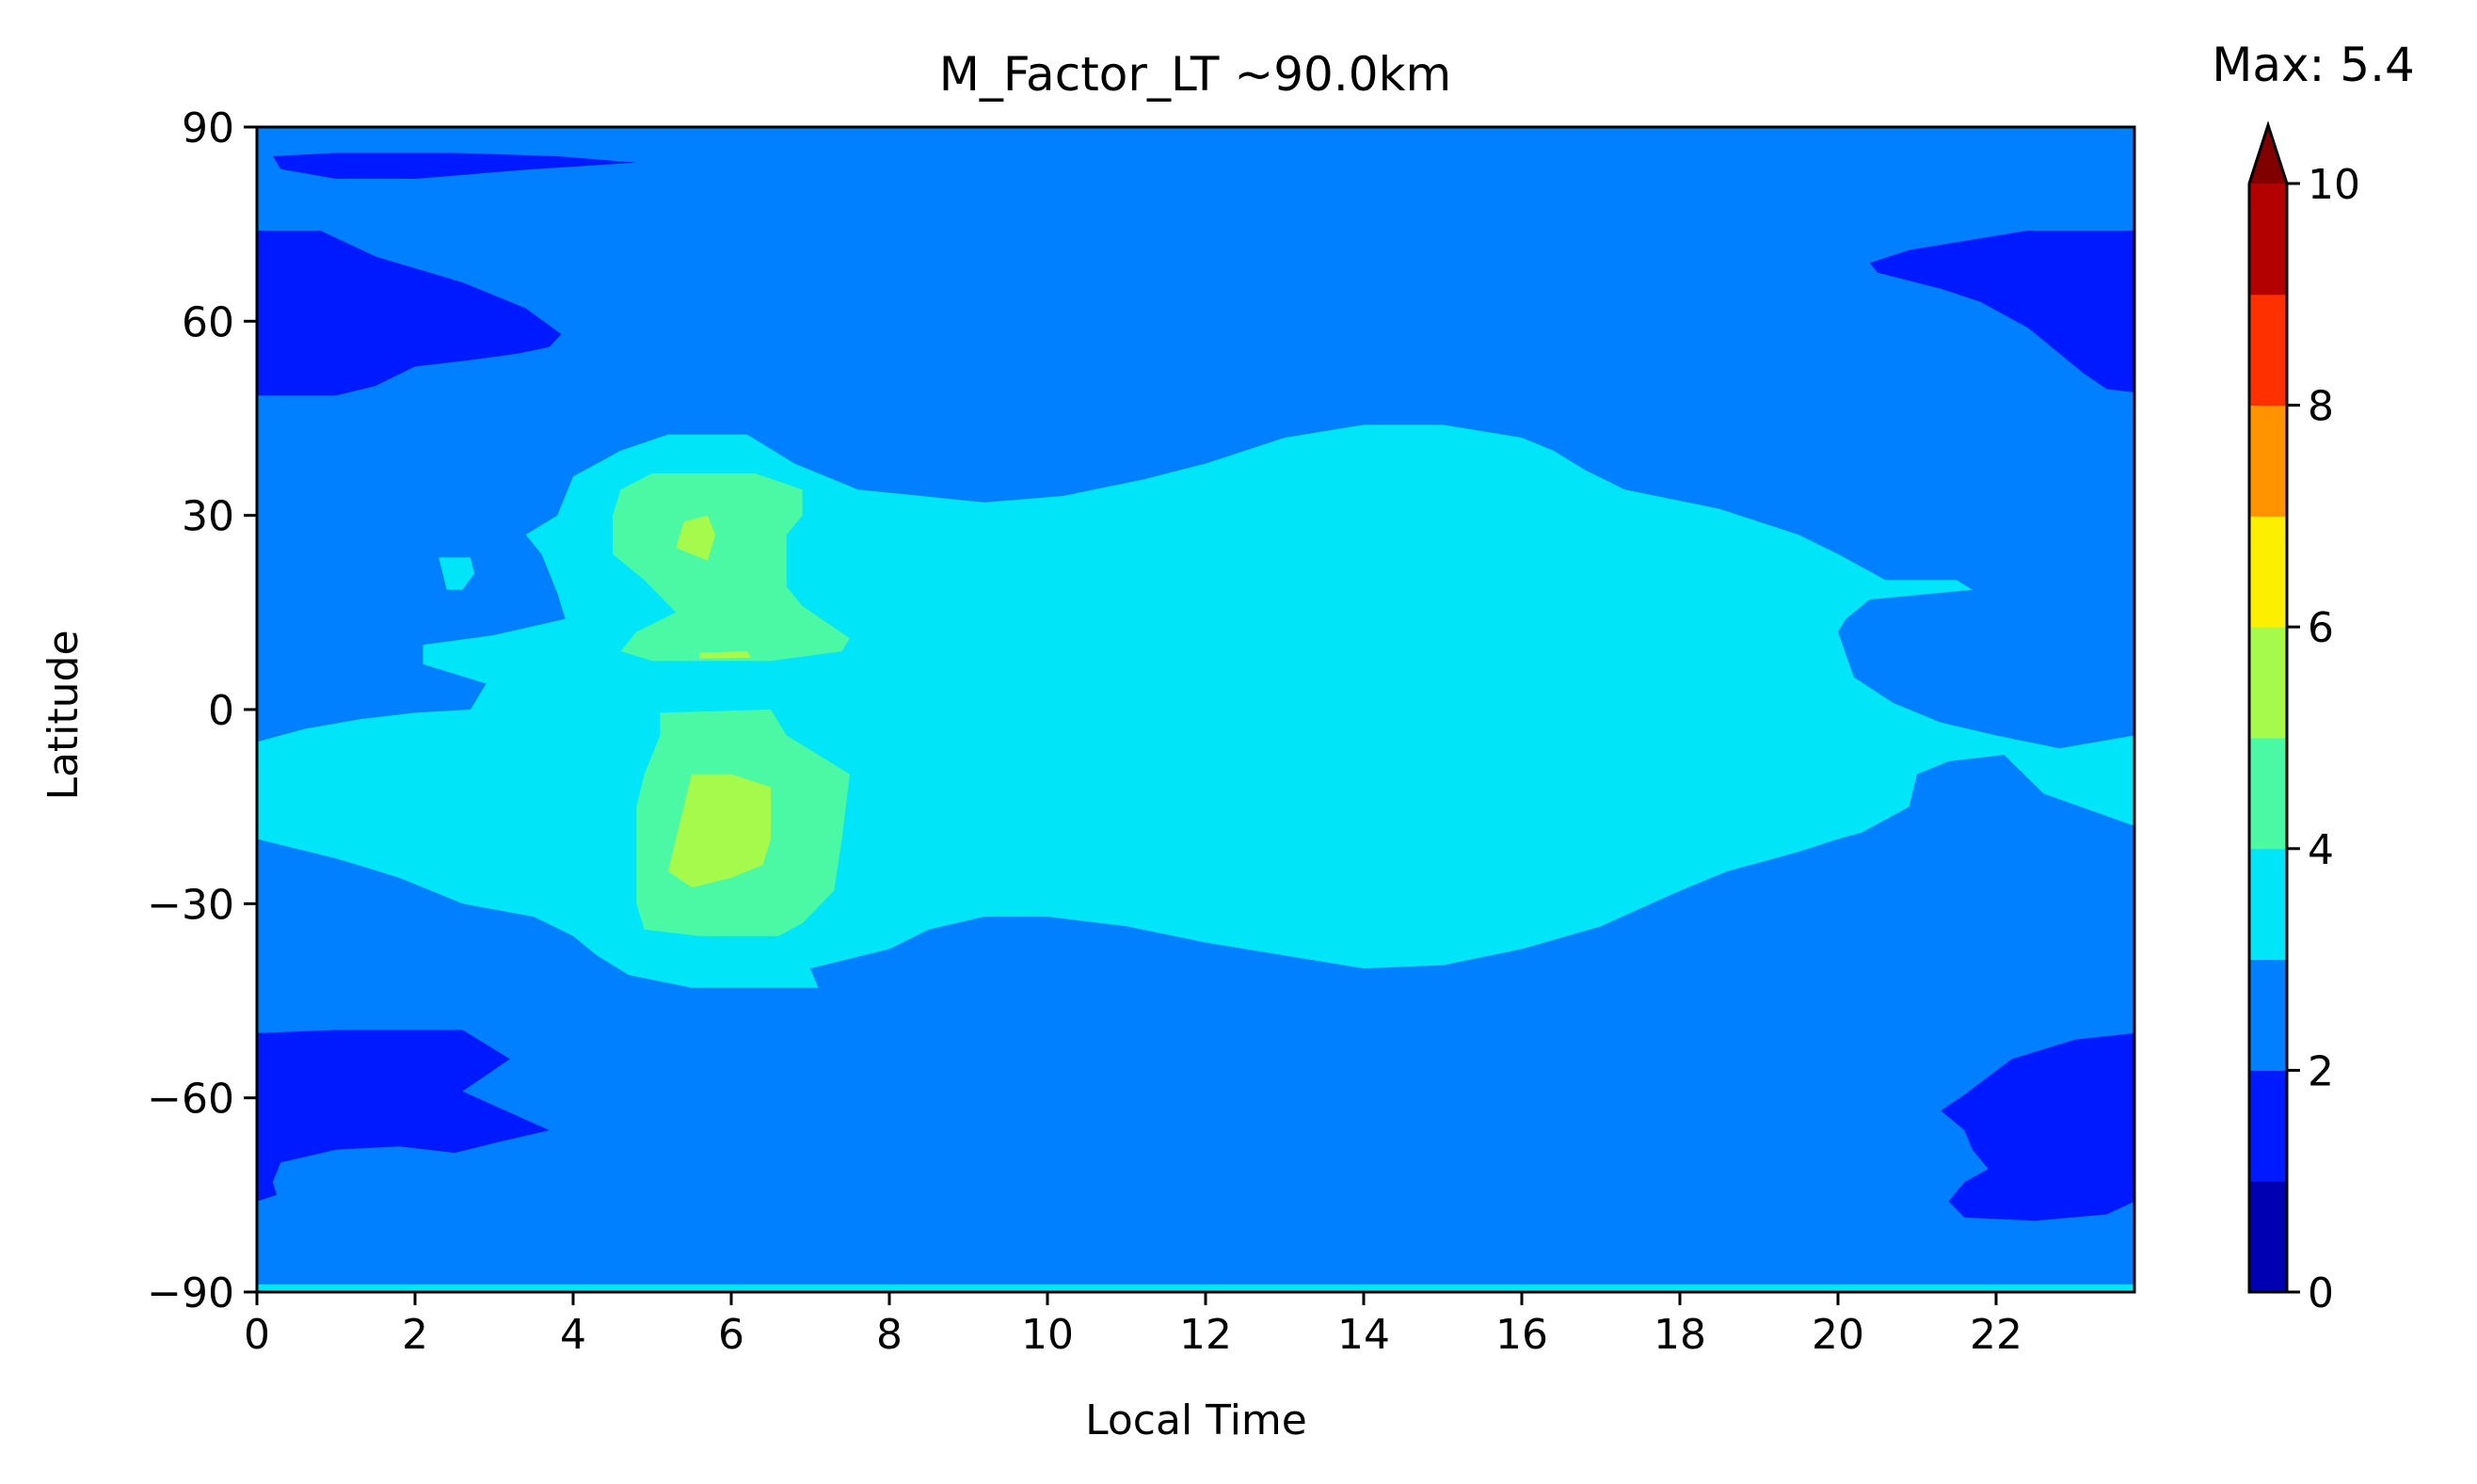 This screenshot has width=2477, height=1484. What do you see at coordinates (2321, 628) in the screenshot?
I see `colorbar-tick-label: 6` at bounding box center [2321, 628].